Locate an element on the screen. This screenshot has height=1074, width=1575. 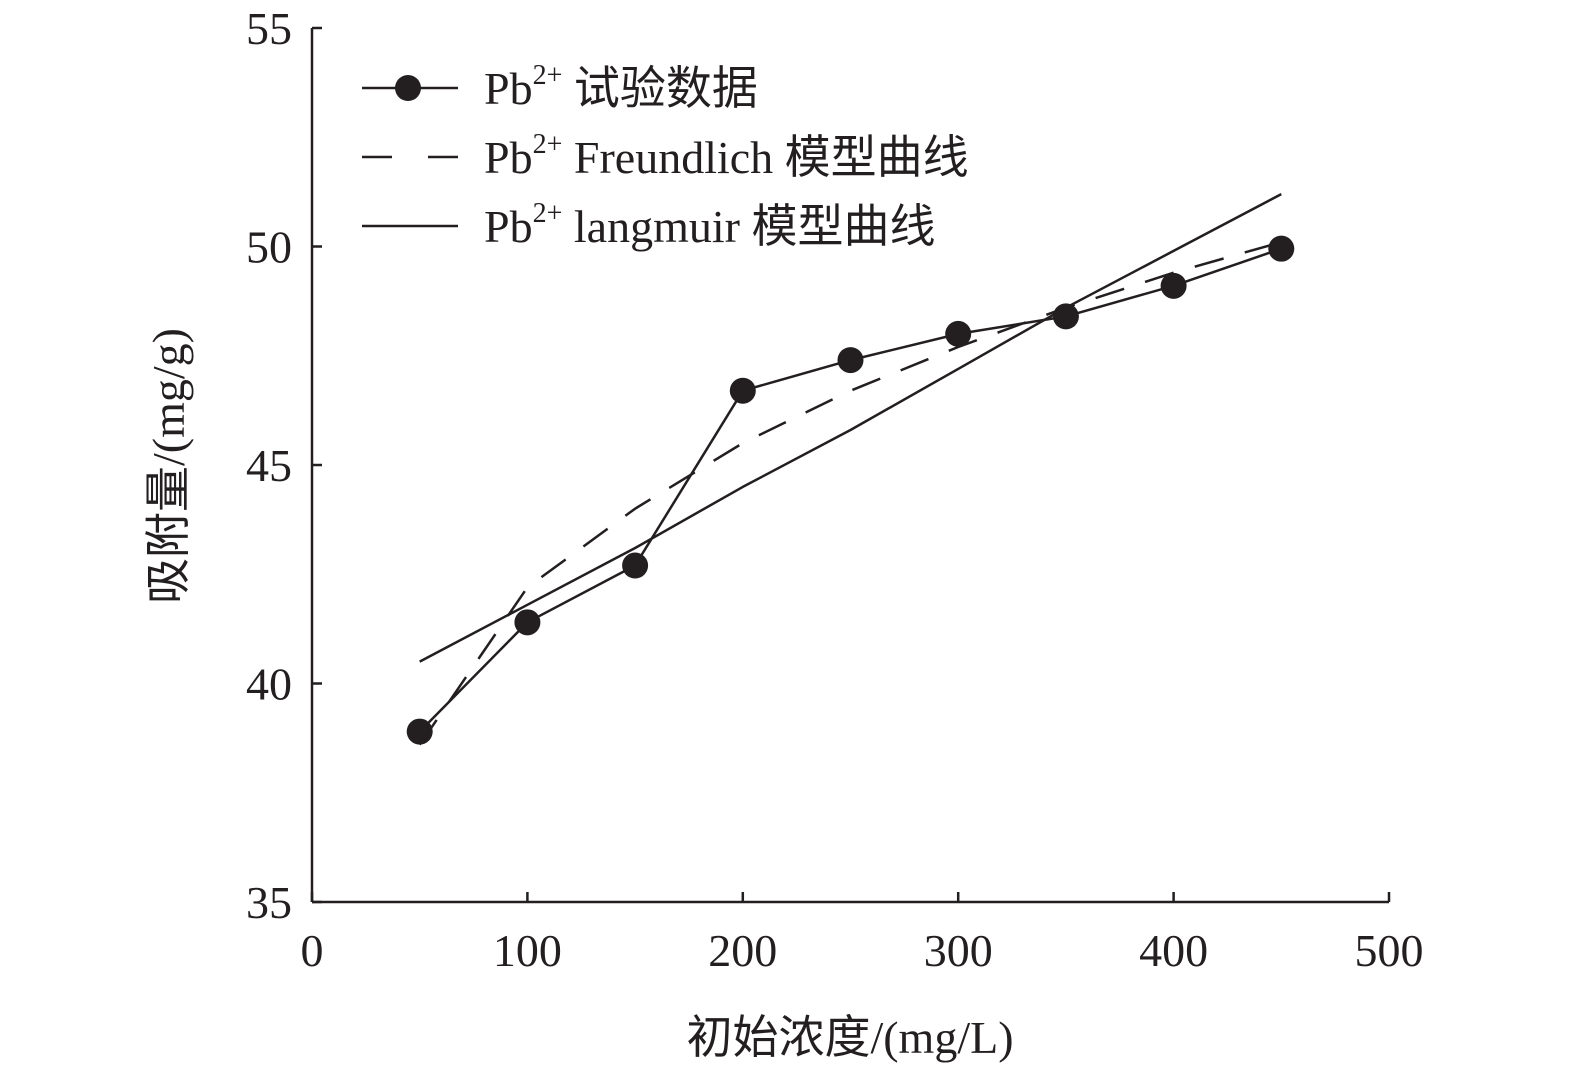
x-tick-label: 100 is located at coordinates (527, 950).